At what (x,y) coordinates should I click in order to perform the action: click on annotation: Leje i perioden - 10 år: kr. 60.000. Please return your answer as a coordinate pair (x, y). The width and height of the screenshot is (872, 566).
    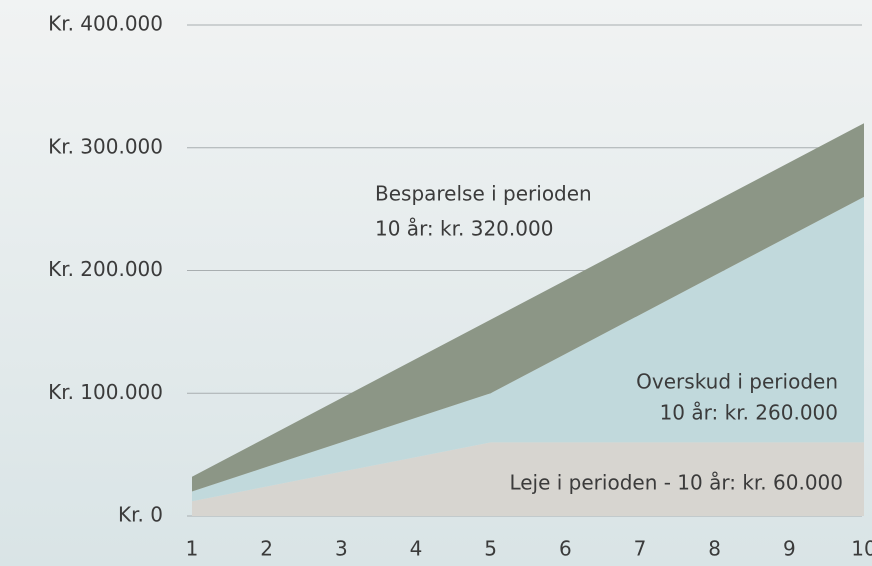
    Looking at the image, I should click on (676, 483).